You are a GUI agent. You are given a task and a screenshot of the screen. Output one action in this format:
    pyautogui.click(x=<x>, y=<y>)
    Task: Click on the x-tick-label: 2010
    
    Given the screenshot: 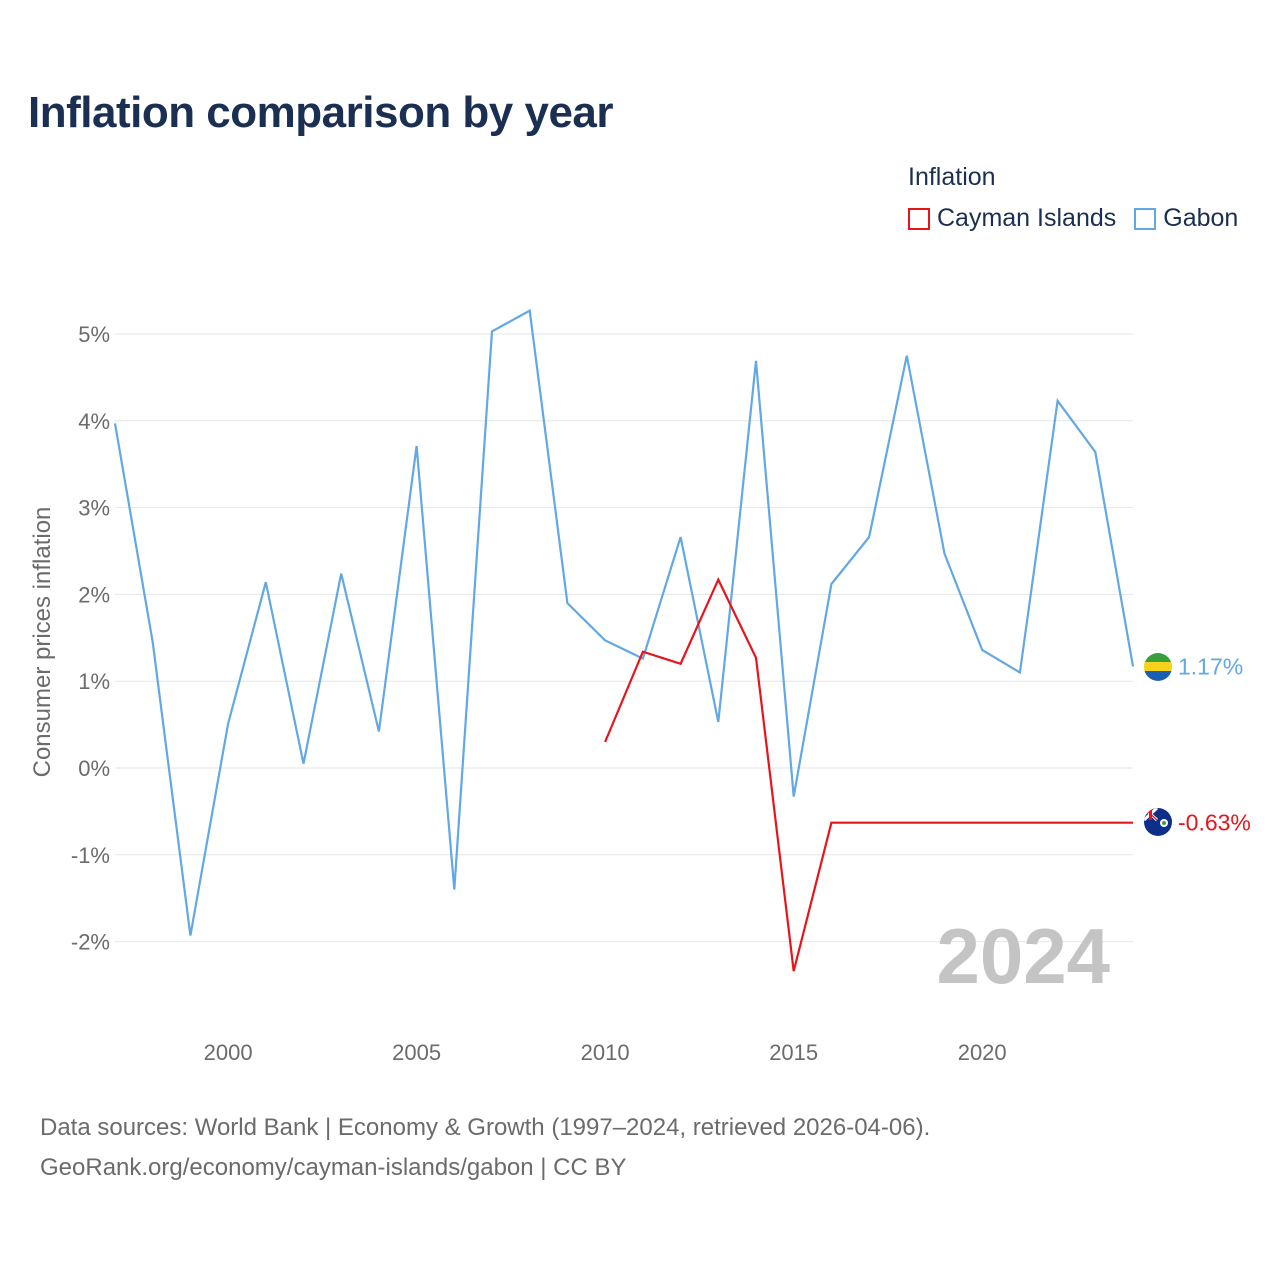 What is the action you would take?
    pyautogui.click(x=605, y=1052)
    